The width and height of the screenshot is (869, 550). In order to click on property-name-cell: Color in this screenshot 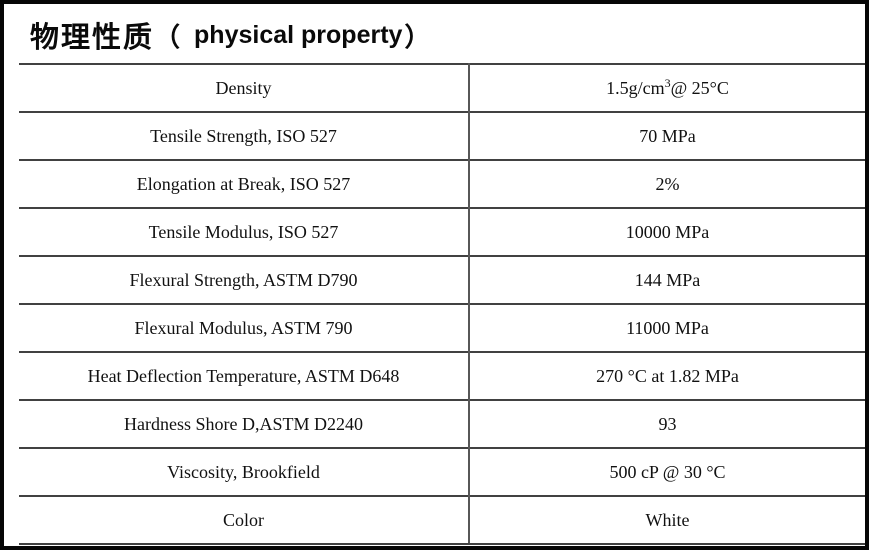, I will do `click(244, 520)`.